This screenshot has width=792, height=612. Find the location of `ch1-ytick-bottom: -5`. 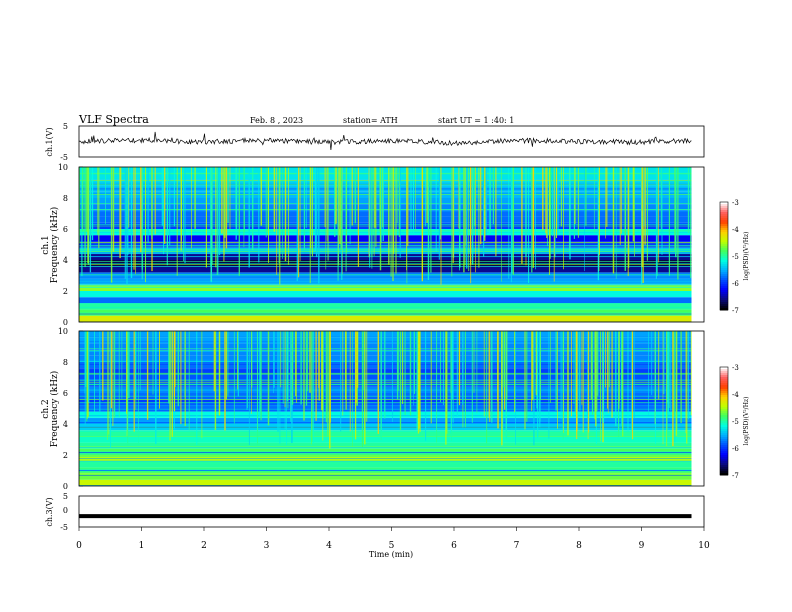

ch1-ytick-bottom: -5 is located at coordinates (64, 157).